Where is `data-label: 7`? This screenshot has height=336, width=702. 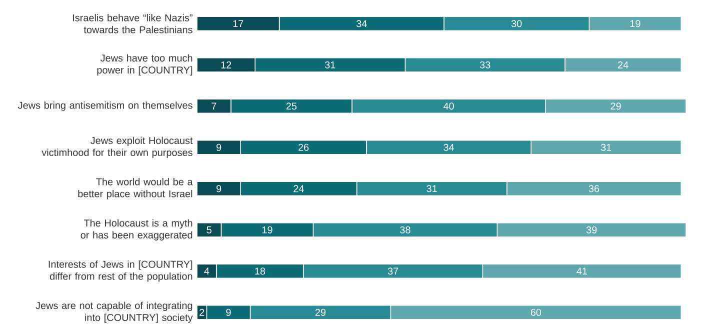
data-label: 7 is located at coordinates (214, 106).